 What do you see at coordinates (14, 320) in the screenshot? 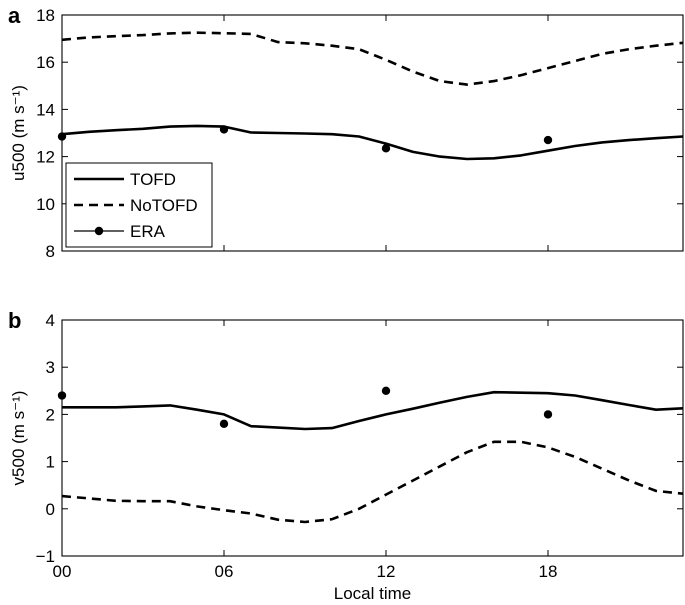
I see `panel-letter: b` at bounding box center [14, 320].